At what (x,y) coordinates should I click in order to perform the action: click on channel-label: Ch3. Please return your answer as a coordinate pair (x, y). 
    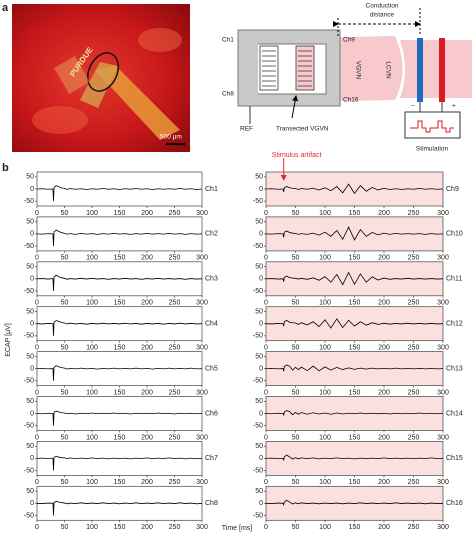
    Looking at the image, I should click on (211, 279).